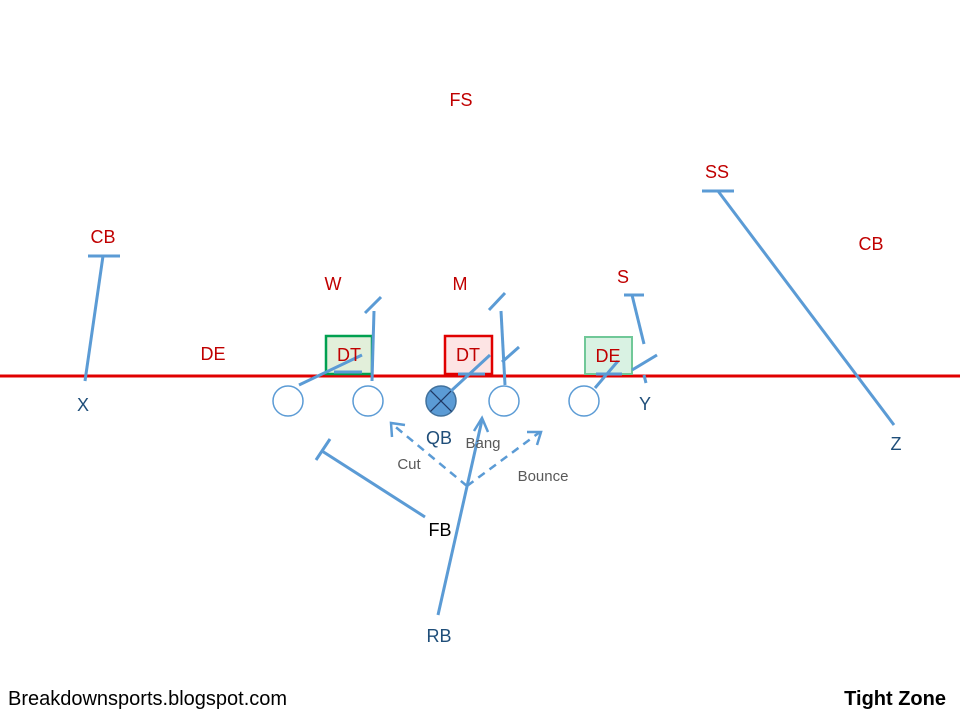  Describe the element at coordinates (397, 429) in the screenshot. I see `cut-arrowhead` at that location.